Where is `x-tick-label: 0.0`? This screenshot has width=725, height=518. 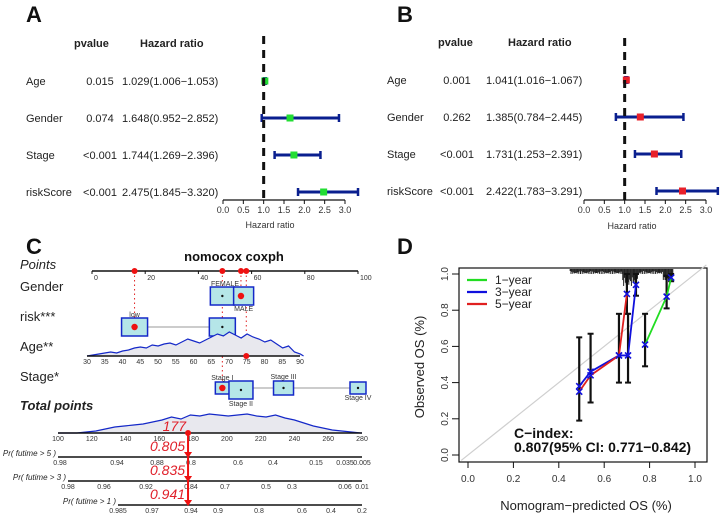
x-tick-label: 0.0 is located at coordinates (468, 479).